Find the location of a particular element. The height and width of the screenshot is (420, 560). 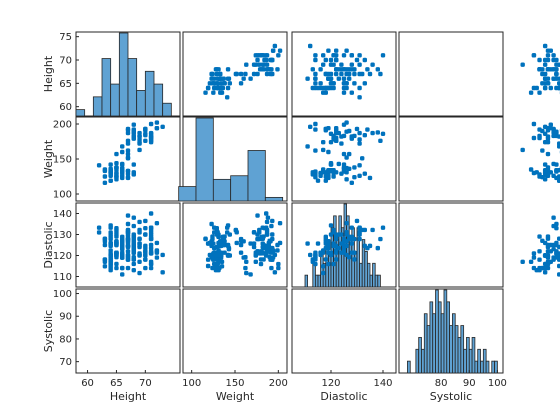

x-tick-label: 60 is located at coordinates (87, 383).